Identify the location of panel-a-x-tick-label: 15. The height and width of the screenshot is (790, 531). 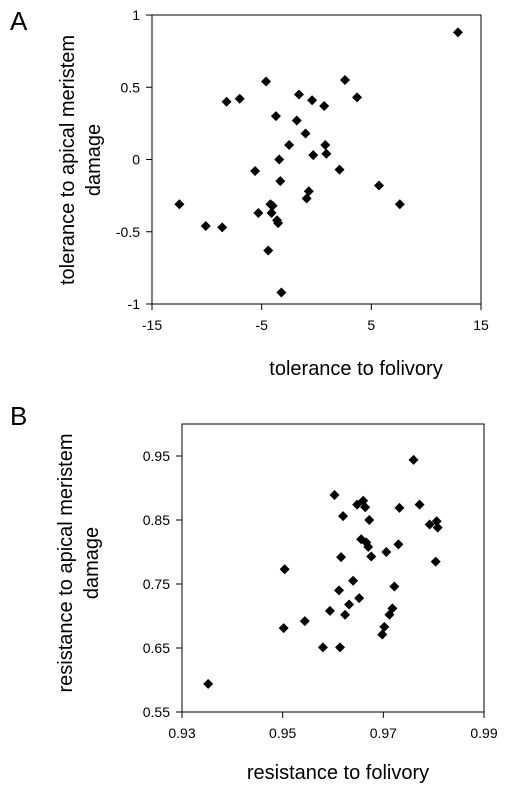
(481, 325).